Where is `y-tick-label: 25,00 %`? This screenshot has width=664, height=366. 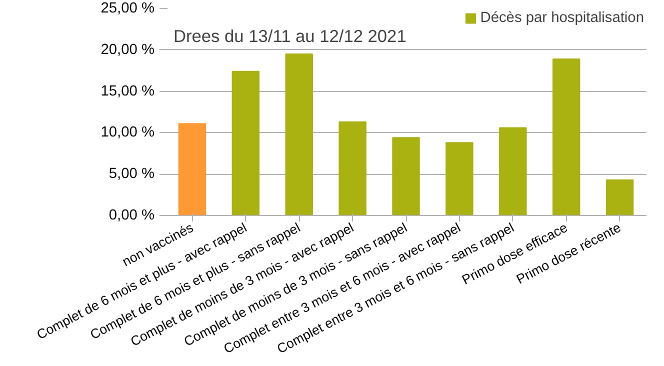
y-tick-label: 25,00 % is located at coordinates (127, 8).